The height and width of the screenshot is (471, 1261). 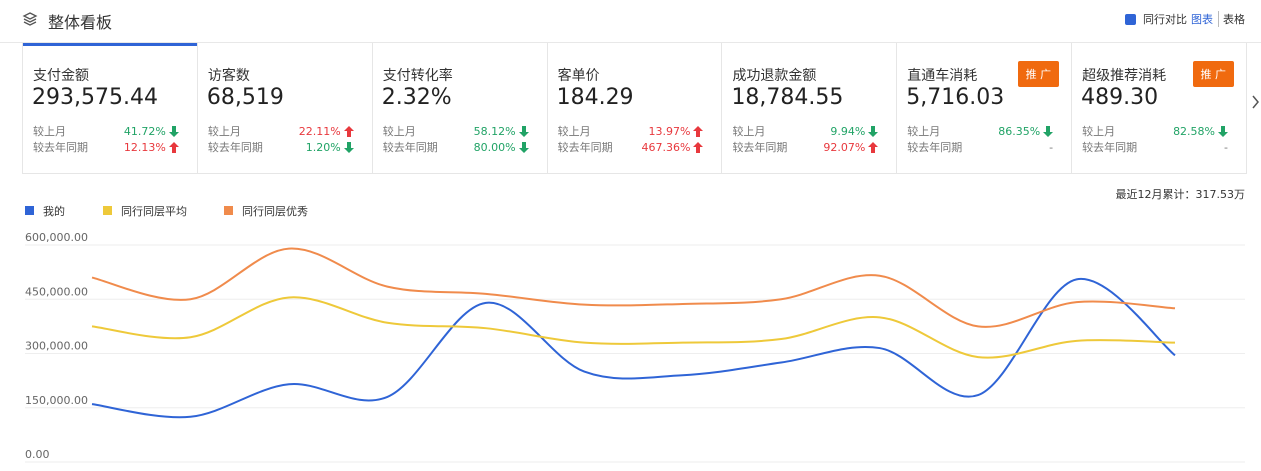 I want to click on metric-value: 489.30, so click(x=1120, y=97).